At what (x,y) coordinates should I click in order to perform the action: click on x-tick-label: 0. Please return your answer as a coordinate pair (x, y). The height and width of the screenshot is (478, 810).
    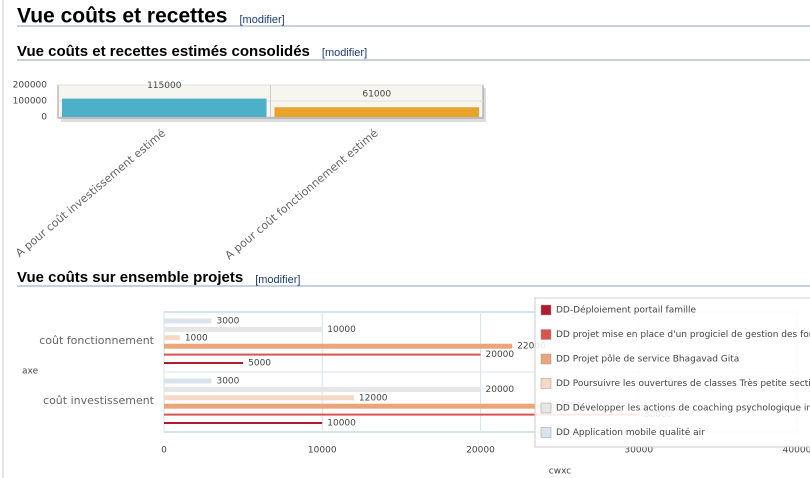
    Looking at the image, I should click on (164, 451).